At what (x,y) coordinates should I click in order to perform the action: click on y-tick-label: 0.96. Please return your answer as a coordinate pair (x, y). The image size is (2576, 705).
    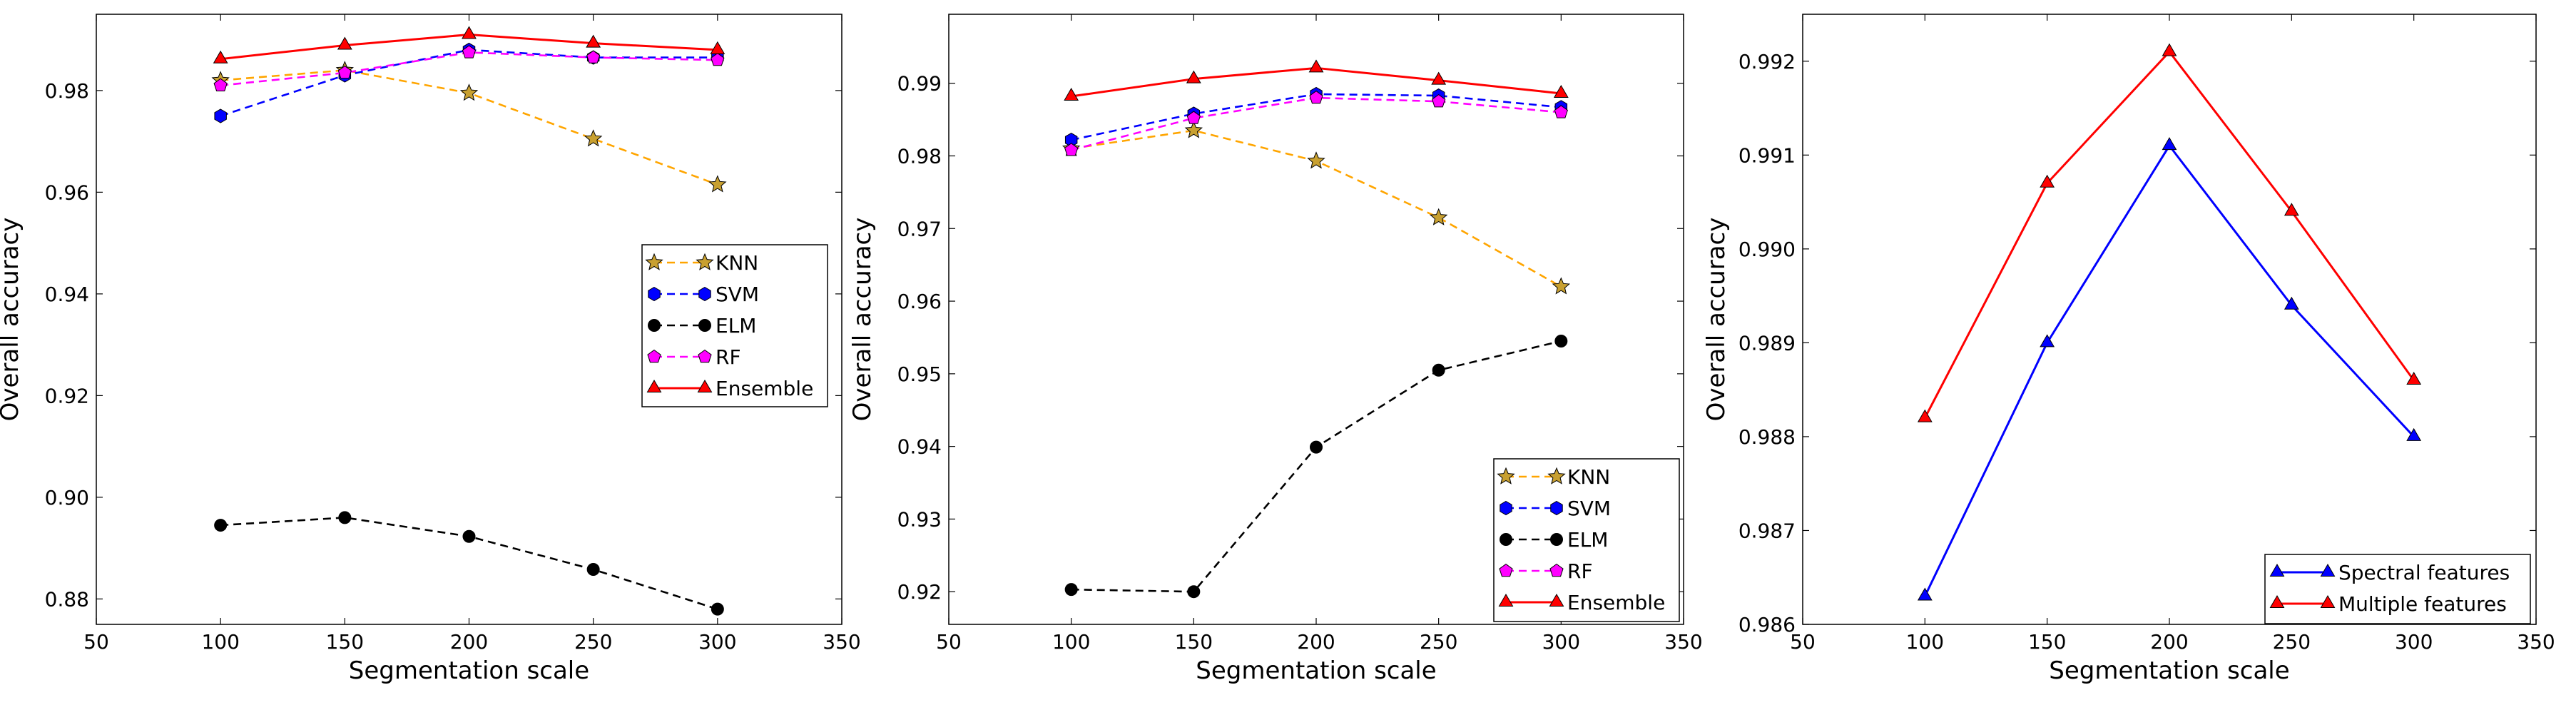
    Looking at the image, I should click on (67, 192).